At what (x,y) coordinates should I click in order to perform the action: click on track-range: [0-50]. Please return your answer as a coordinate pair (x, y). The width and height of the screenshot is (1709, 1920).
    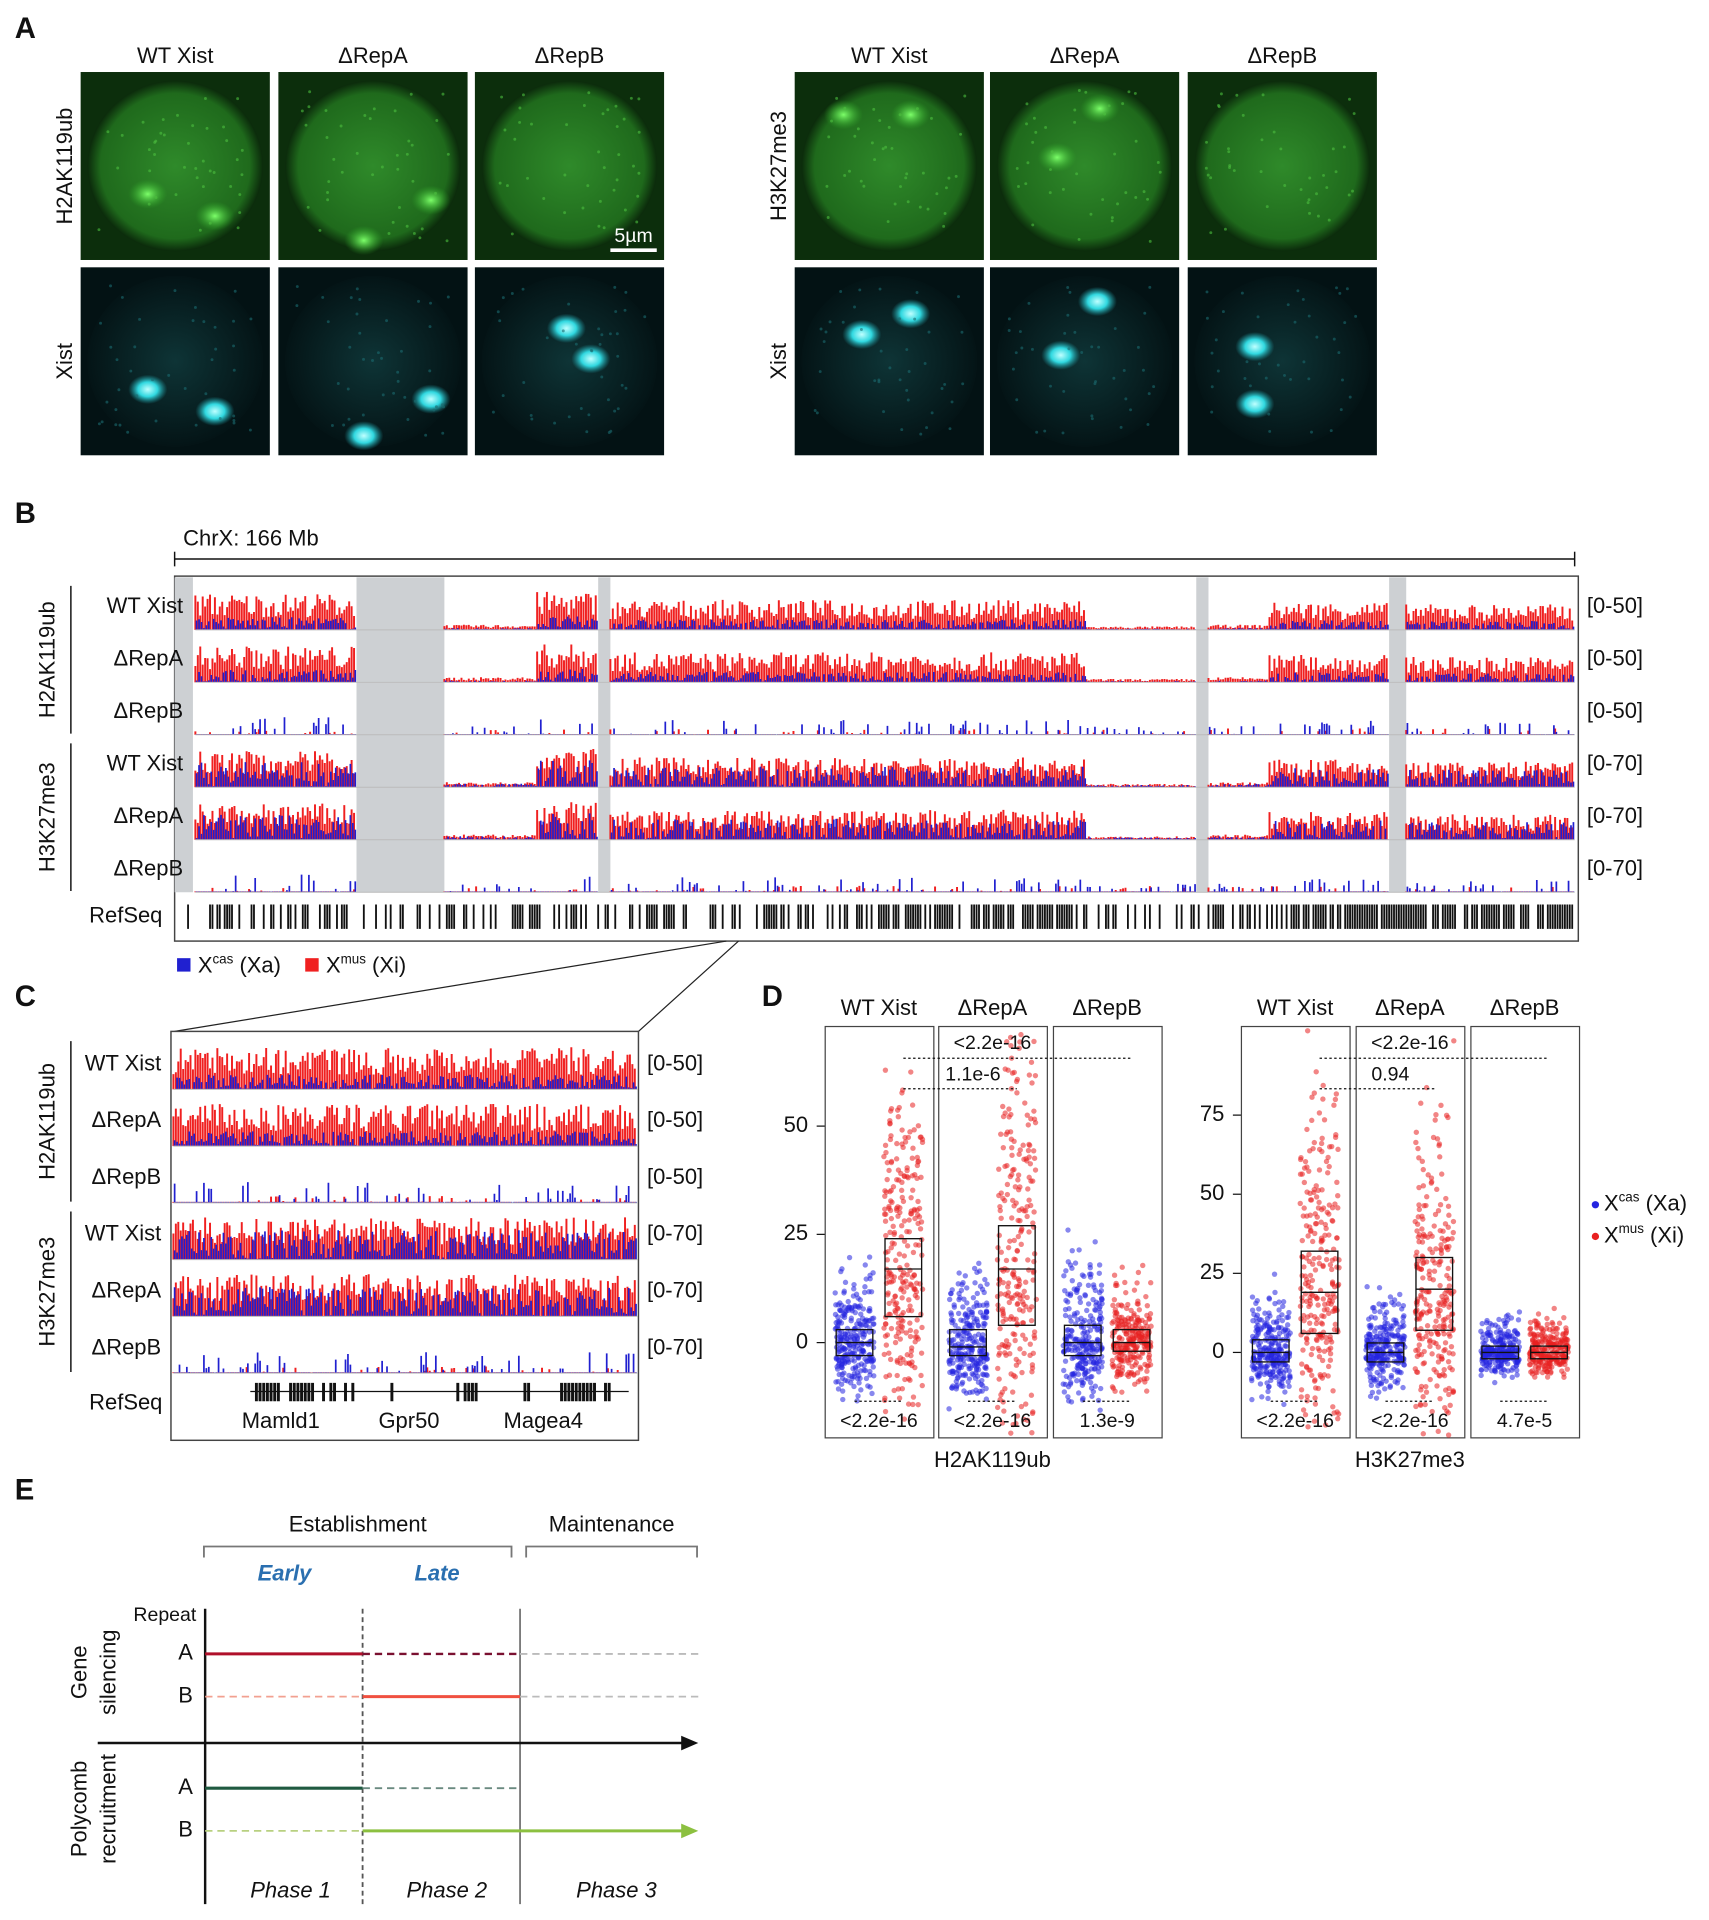
    Looking at the image, I should click on (1615, 658).